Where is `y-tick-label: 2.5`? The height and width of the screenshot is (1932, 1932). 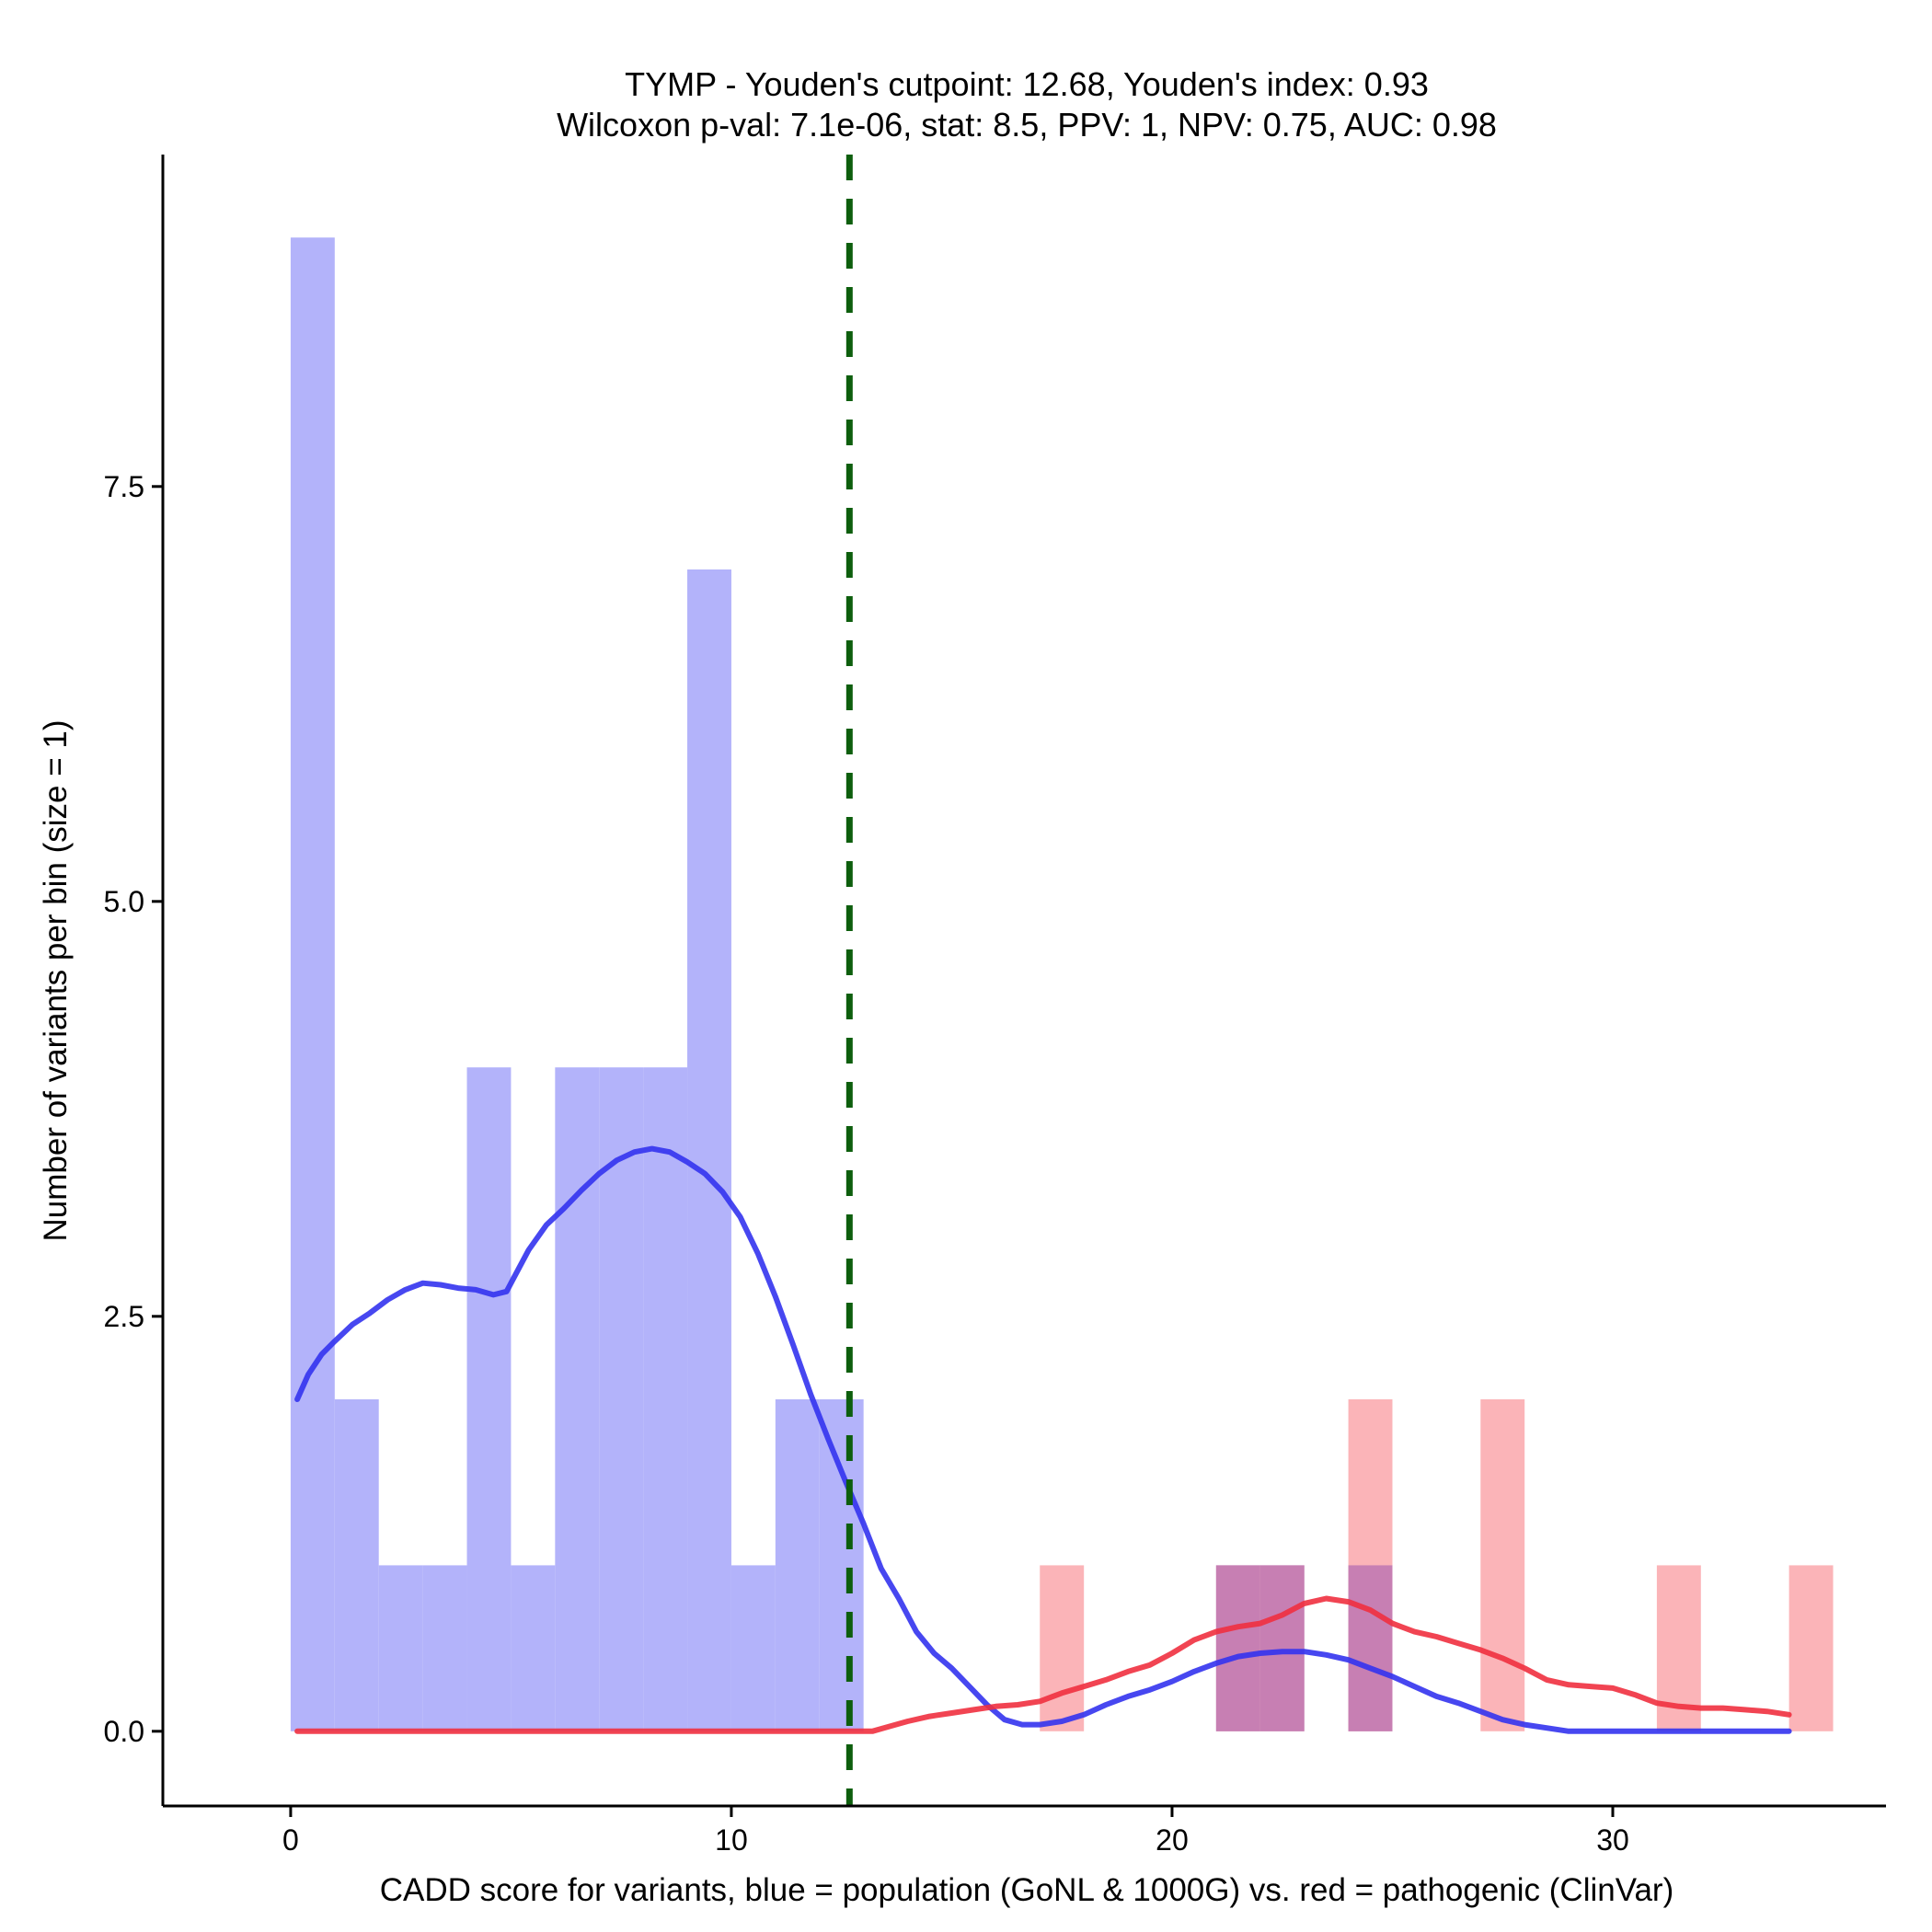
y-tick-label: 2.5 is located at coordinates (124, 1316).